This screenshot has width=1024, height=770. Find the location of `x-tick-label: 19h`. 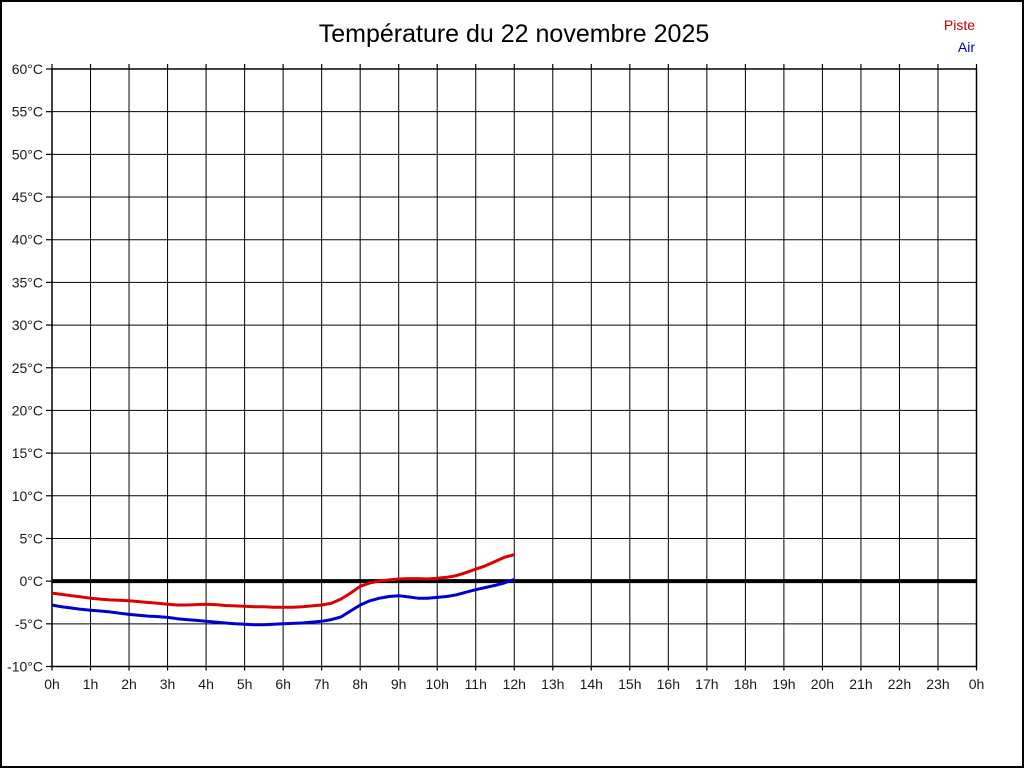

x-tick-label: 19h is located at coordinates (783, 684).